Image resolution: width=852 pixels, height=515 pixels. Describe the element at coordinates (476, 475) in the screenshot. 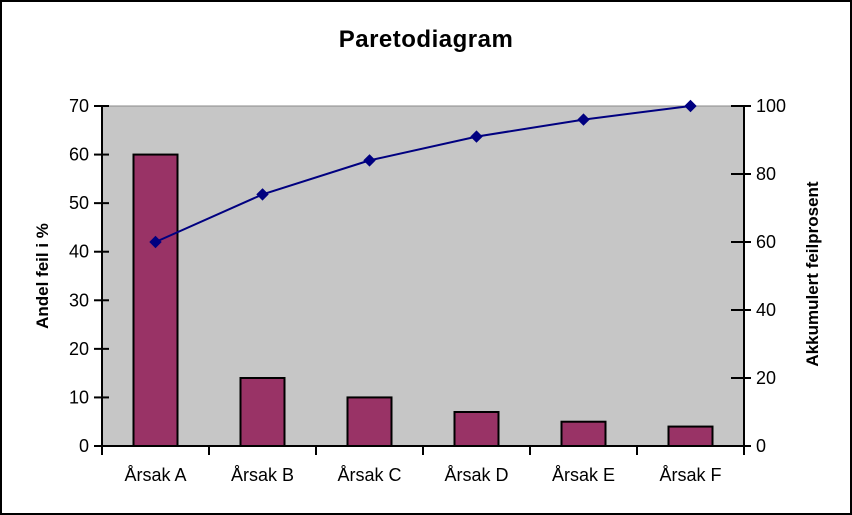

I see `category-label-arsak-d: Årsak D` at that location.